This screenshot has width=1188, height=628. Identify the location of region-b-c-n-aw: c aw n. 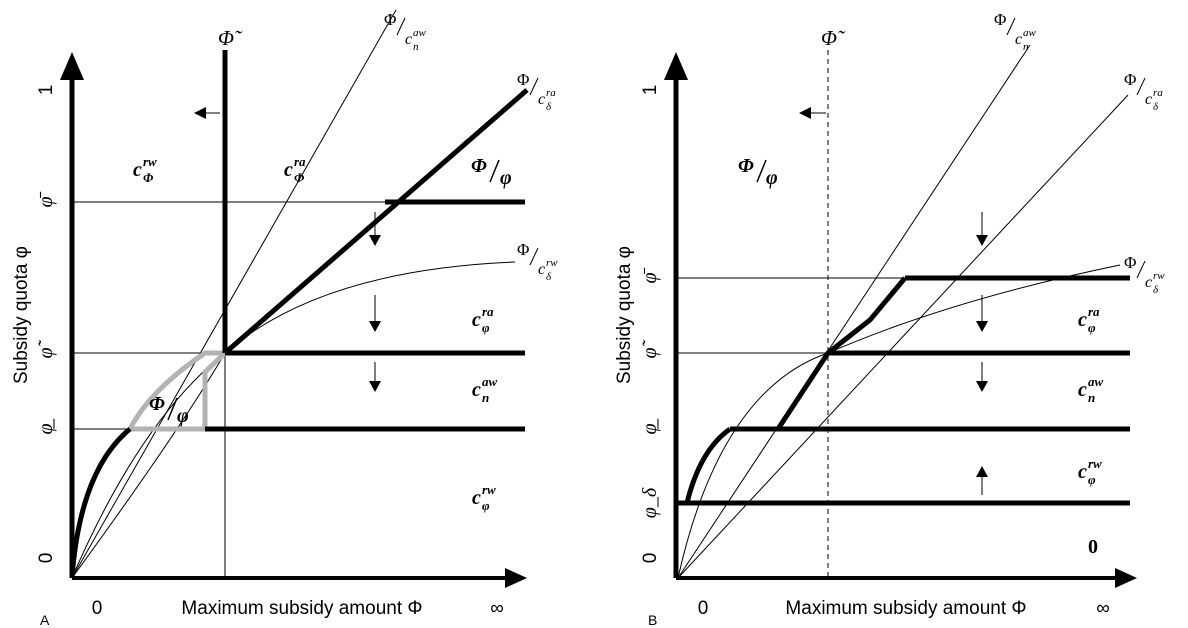
(1091, 389).